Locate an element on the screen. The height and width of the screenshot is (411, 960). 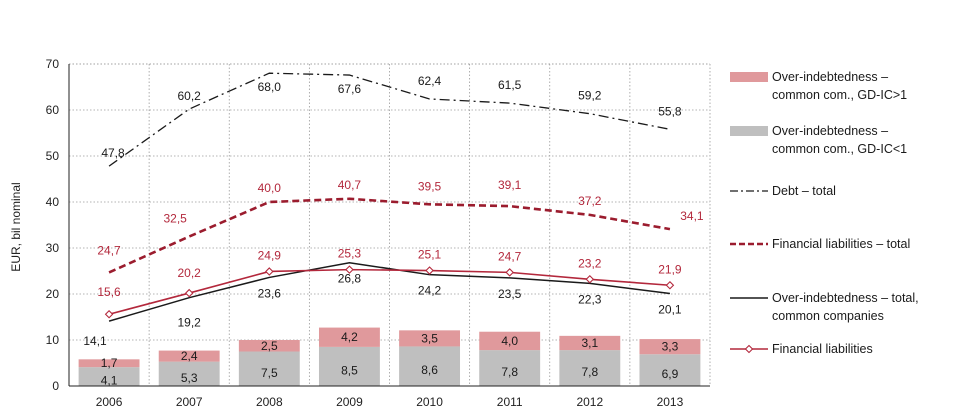
line-data-label: 24,9 is located at coordinates (270, 255).